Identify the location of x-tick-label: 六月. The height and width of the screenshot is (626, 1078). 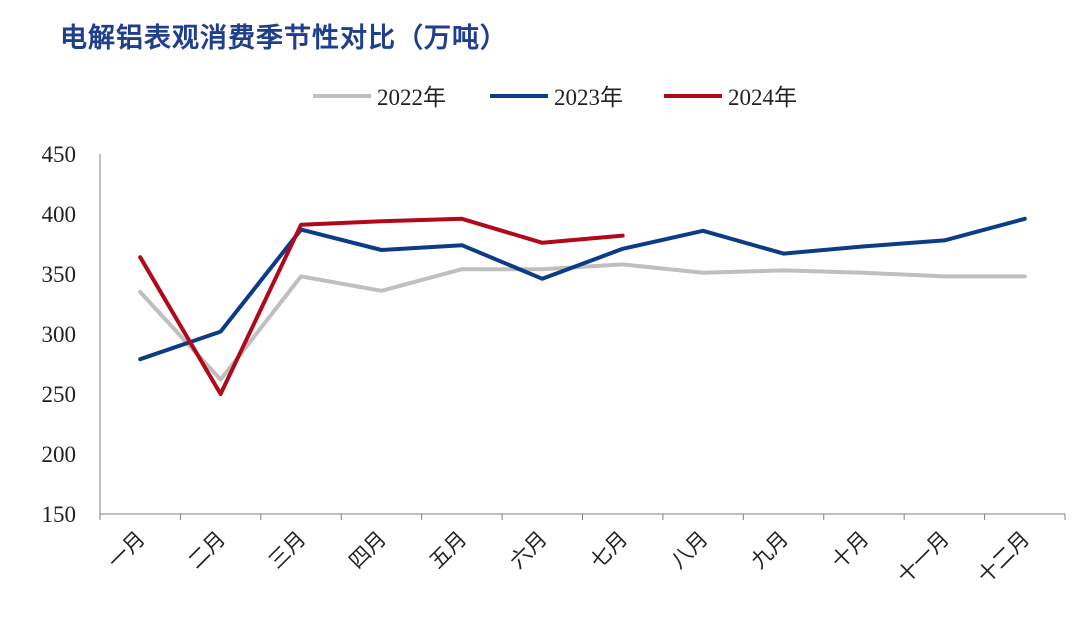
(528, 550).